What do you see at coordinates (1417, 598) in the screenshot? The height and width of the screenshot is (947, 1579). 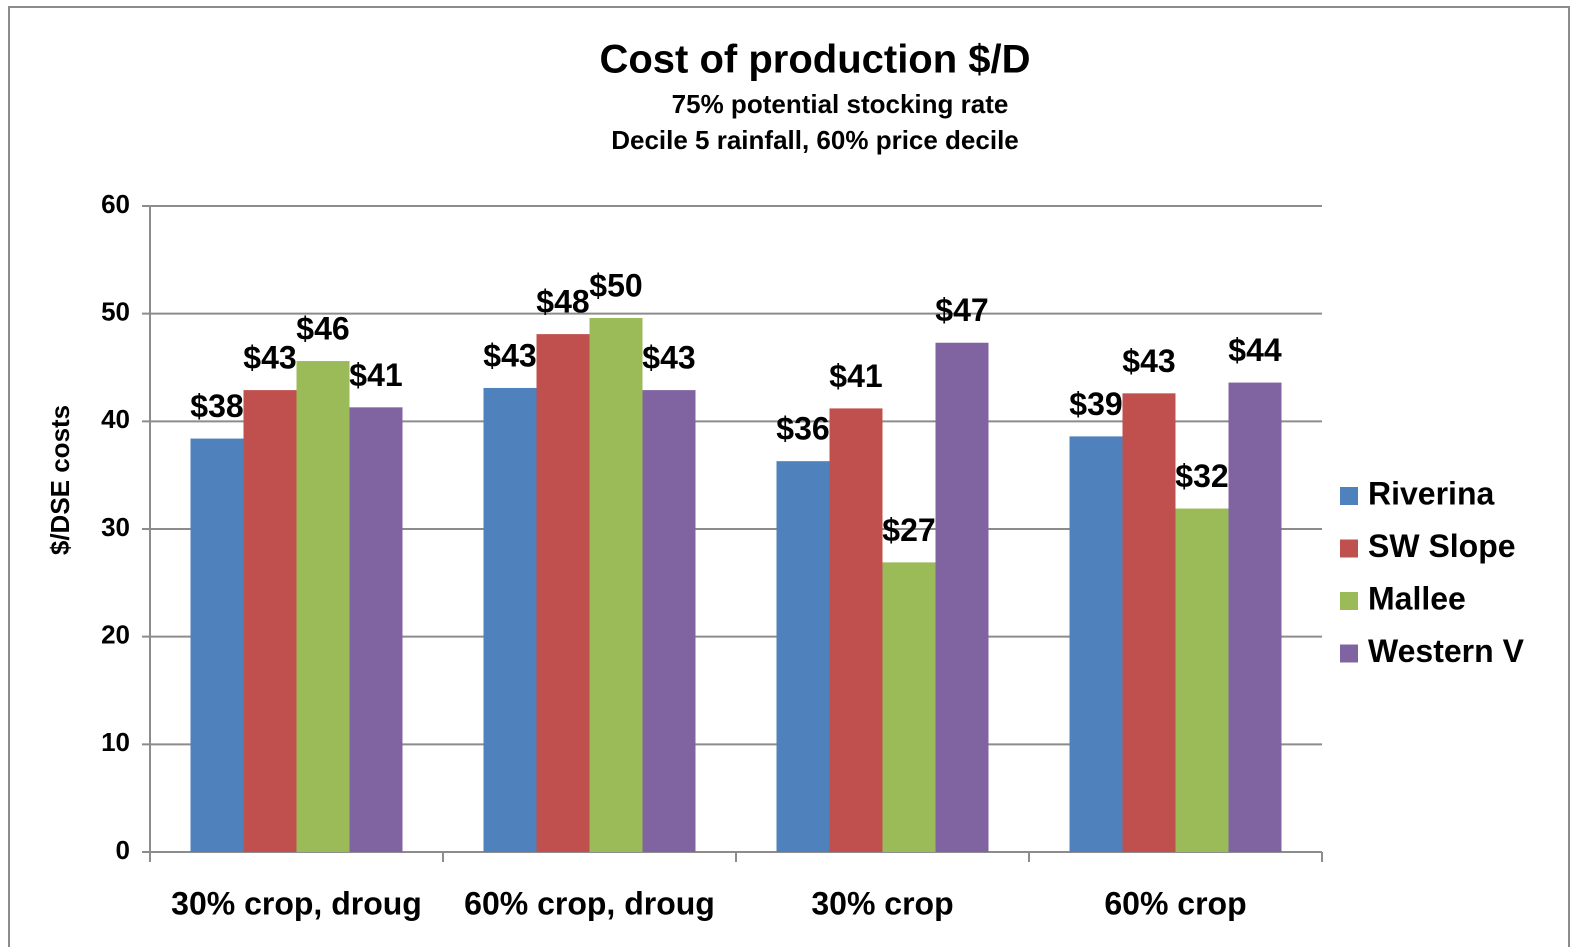 I see `legend-label: Mallee` at bounding box center [1417, 598].